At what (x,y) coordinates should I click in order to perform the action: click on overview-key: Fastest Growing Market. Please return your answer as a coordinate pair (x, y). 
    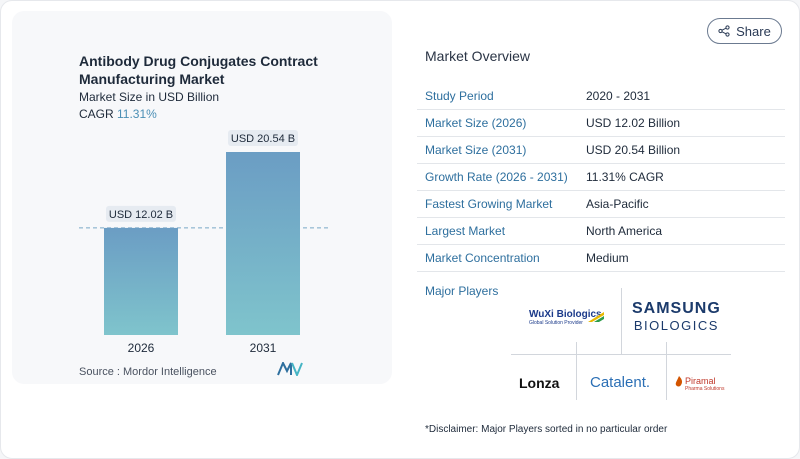
    Looking at the image, I should click on (489, 204).